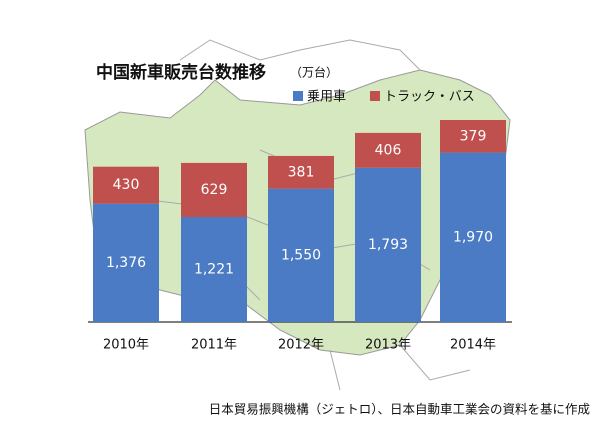 The width and height of the screenshot is (600, 439). I want to click on x-tick-label: 2013年, so click(388, 345).